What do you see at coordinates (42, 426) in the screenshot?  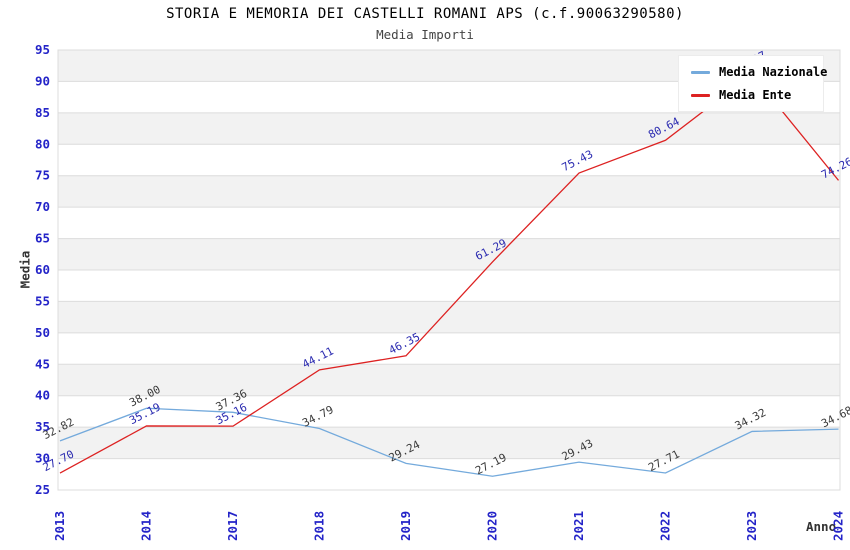 I see `y-tick-label: 35` at bounding box center [42, 426].